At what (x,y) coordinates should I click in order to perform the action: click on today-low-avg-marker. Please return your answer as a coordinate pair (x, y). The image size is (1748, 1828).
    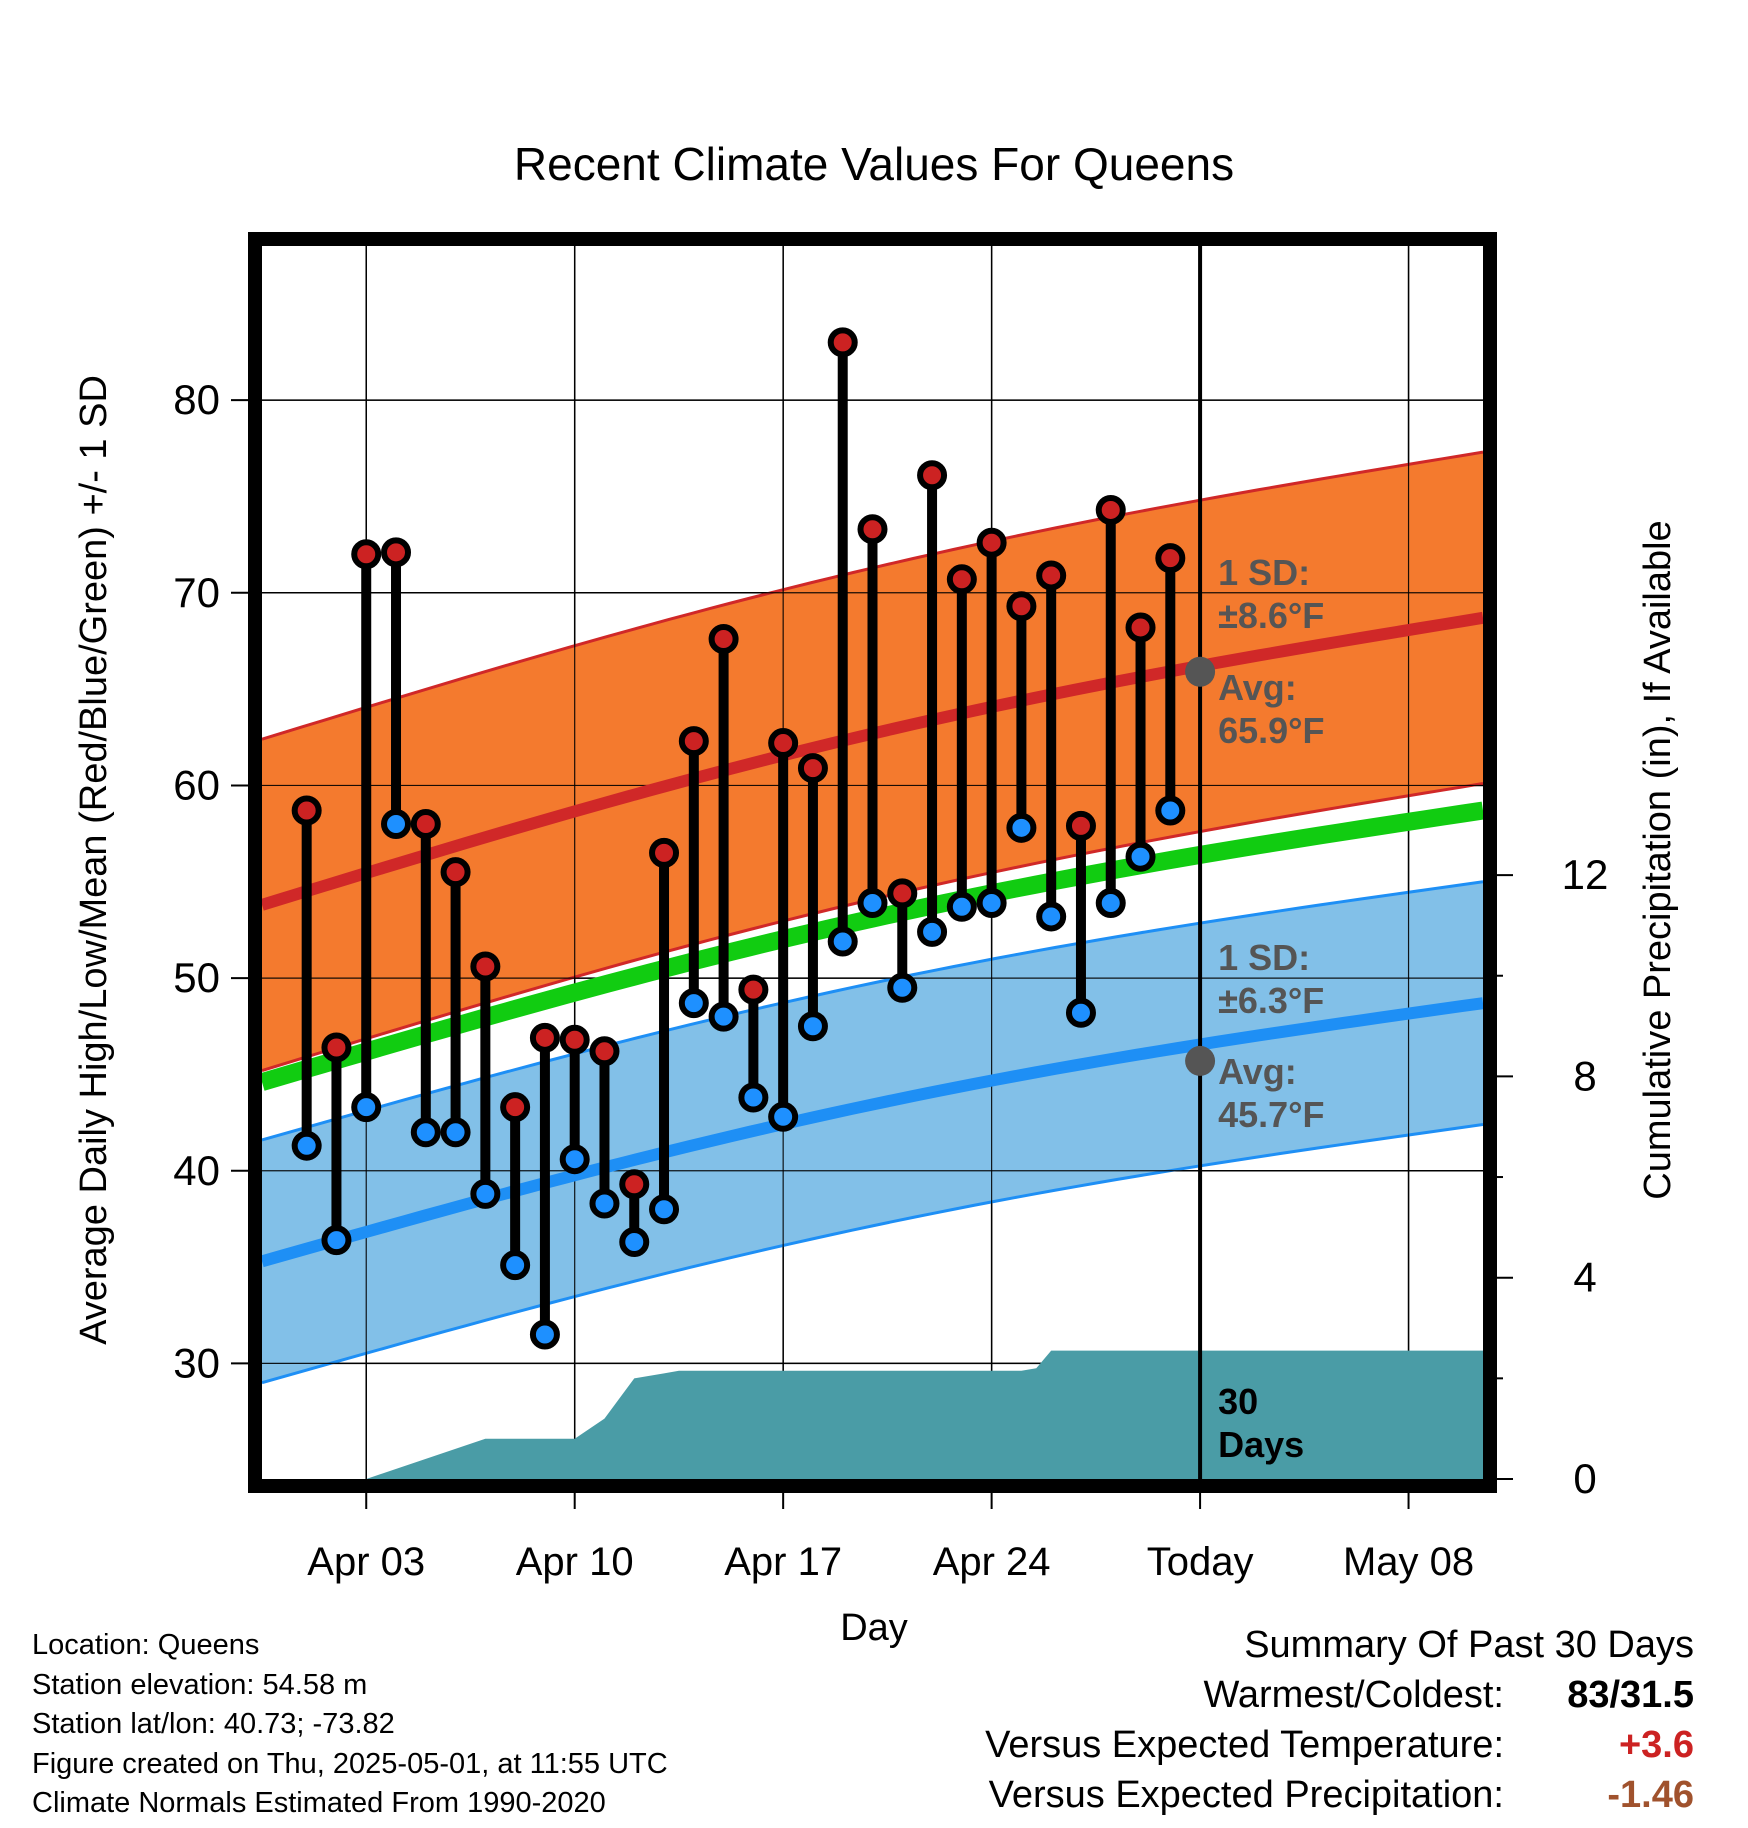
    Looking at the image, I should click on (1200, 1060).